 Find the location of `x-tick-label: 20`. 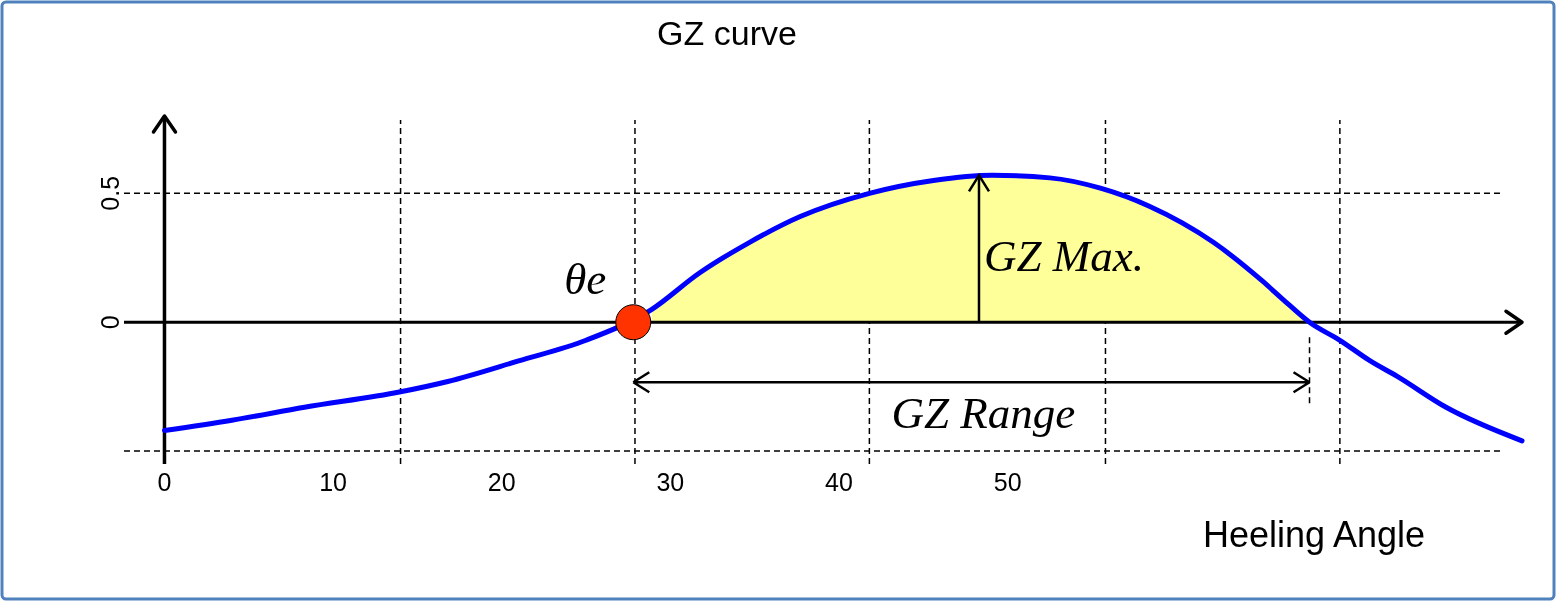

x-tick-label: 20 is located at coordinates (501, 482).